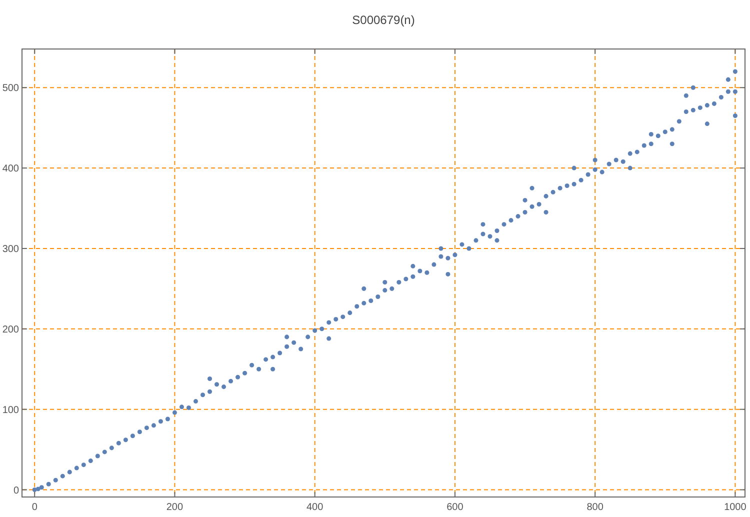  I want to click on y-tick-label: 200, so click(11, 330).